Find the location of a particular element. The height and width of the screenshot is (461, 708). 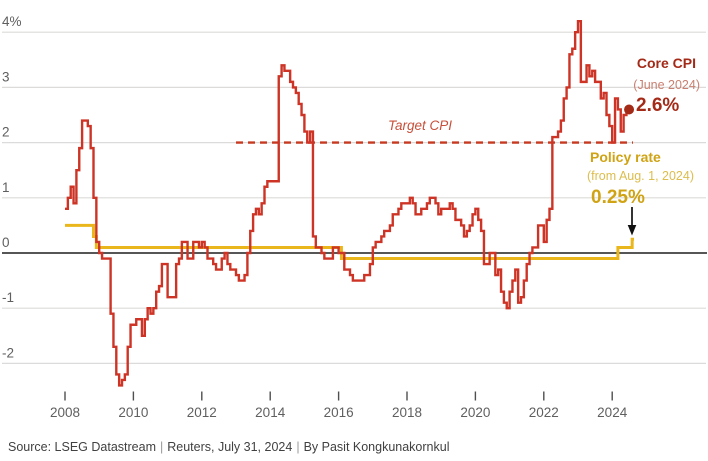

y-axis-label: 3 is located at coordinates (6, 76).